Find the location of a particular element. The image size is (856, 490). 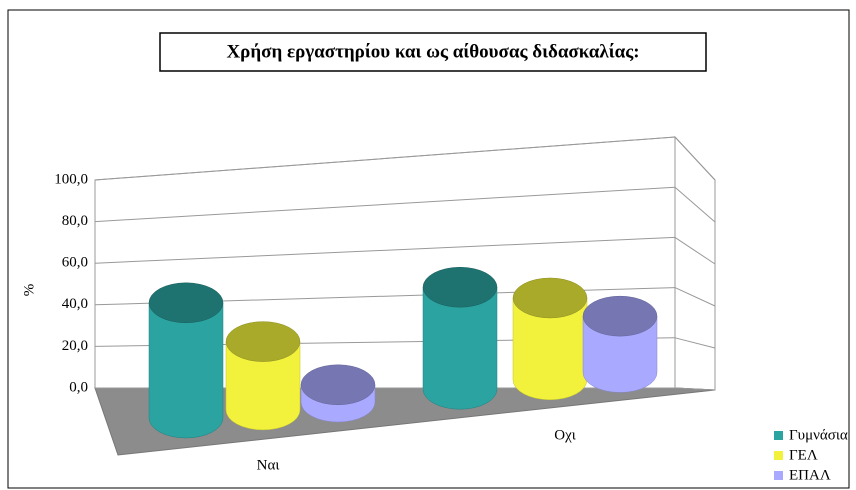

y-tick-label: 40,0 is located at coordinates (75, 304).